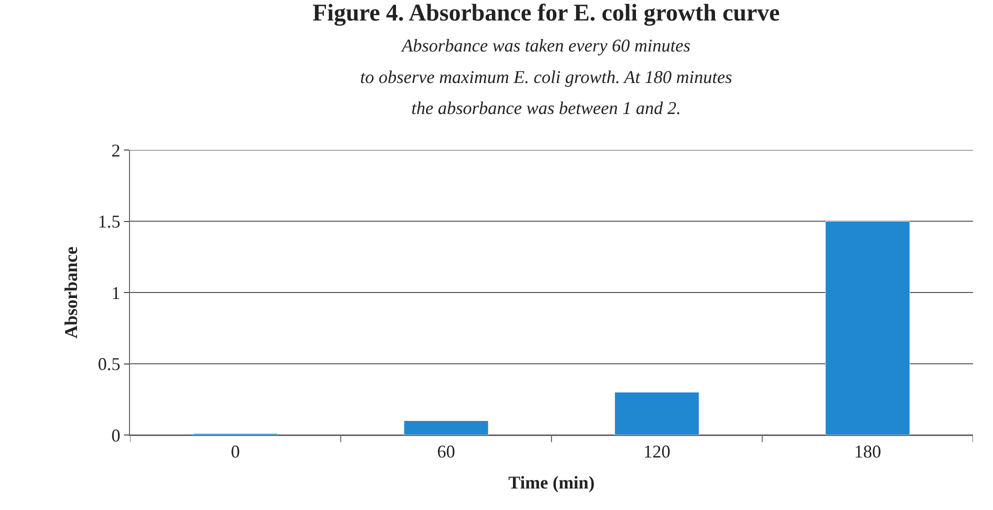 This screenshot has height=510, width=993. What do you see at coordinates (109, 222) in the screenshot?
I see `y-tick-label: 1.5` at bounding box center [109, 222].